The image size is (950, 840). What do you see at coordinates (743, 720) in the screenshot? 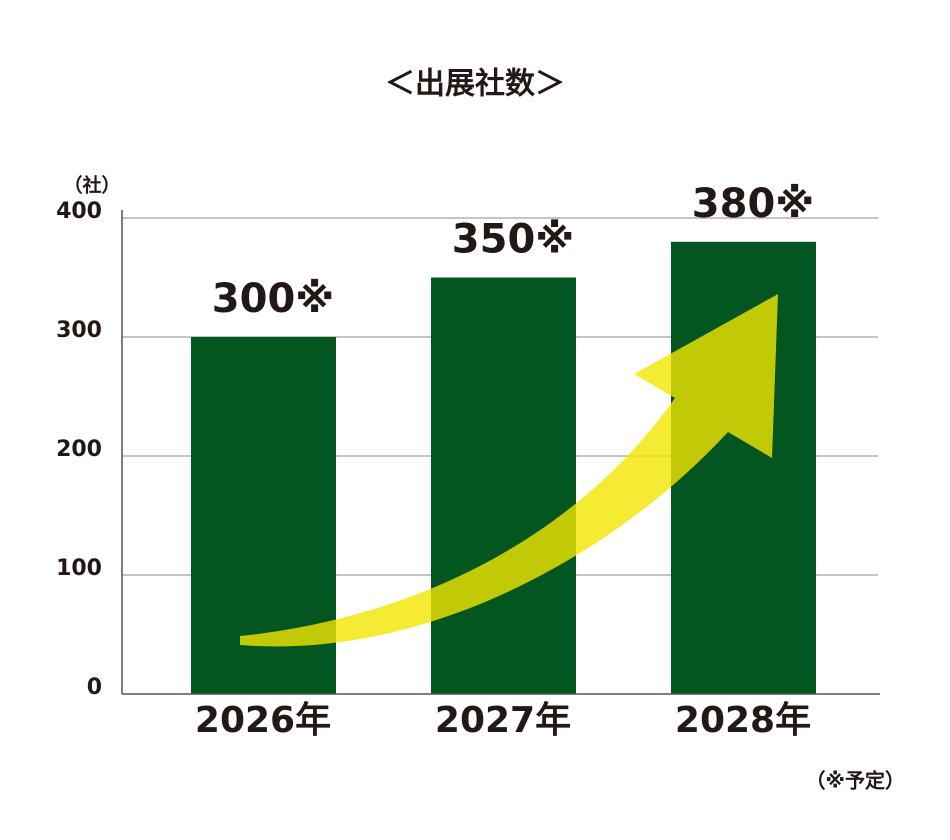
I see `x-tick-label: 2028年` at bounding box center [743, 720].